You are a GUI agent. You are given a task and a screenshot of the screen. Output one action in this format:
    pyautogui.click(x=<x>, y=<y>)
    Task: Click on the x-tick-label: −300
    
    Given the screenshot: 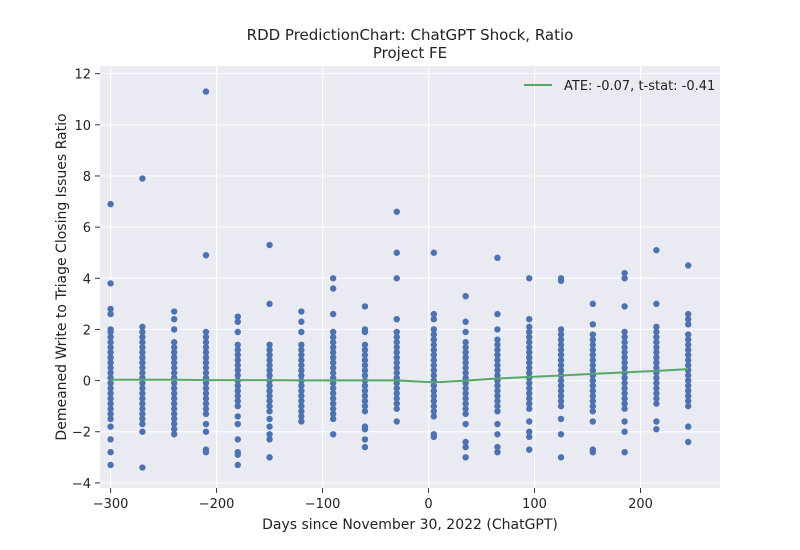 What is the action you would take?
    pyautogui.click(x=111, y=504)
    